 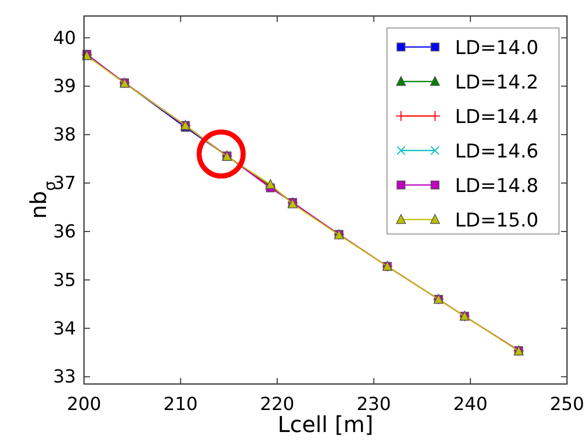 What do you see at coordinates (496, 186) in the screenshot?
I see `legend-label: LD=14.8` at bounding box center [496, 186].